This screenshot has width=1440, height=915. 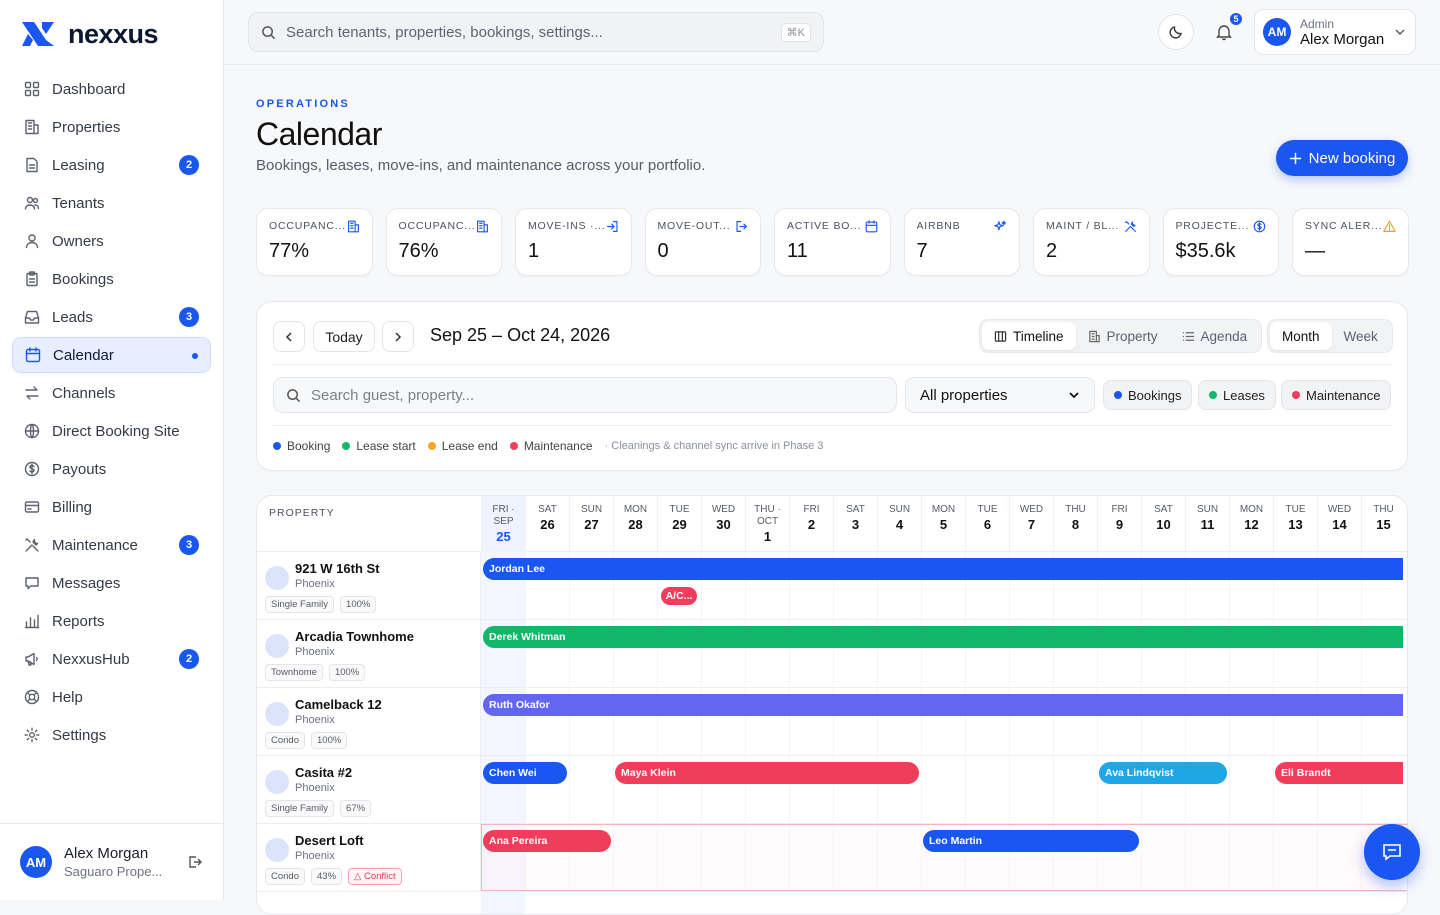 I want to click on filter-chip-leases: Leases, so click(x=1237, y=395).